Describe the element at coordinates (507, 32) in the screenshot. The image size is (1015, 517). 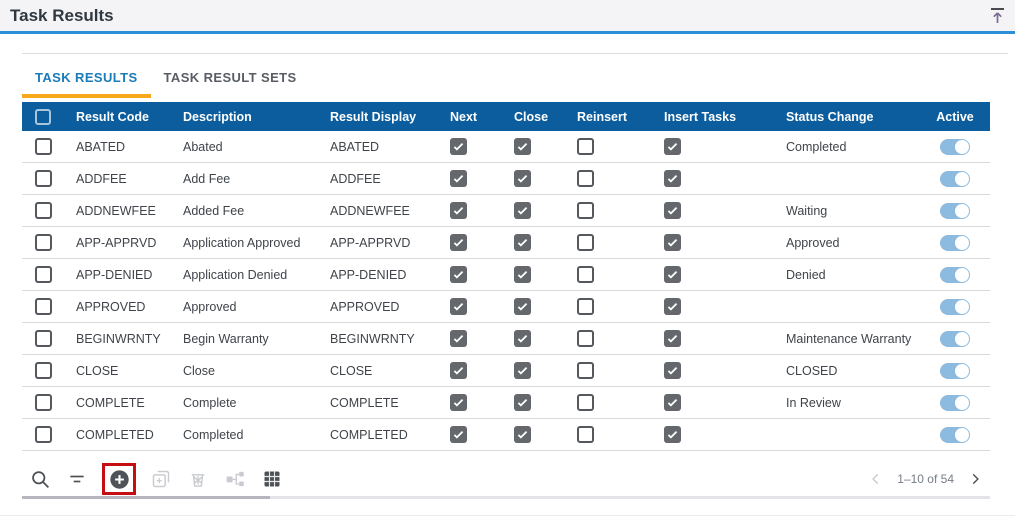
I see `accent-divider` at that location.